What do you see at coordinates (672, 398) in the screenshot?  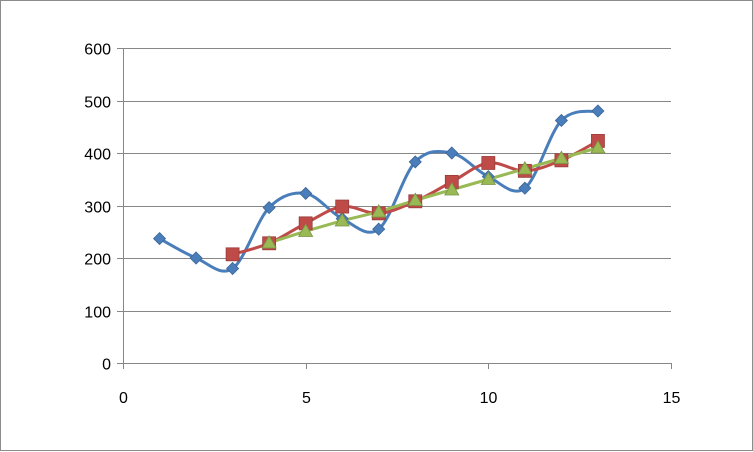 I see `x-tick-label: 15` at bounding box center [672, 398].